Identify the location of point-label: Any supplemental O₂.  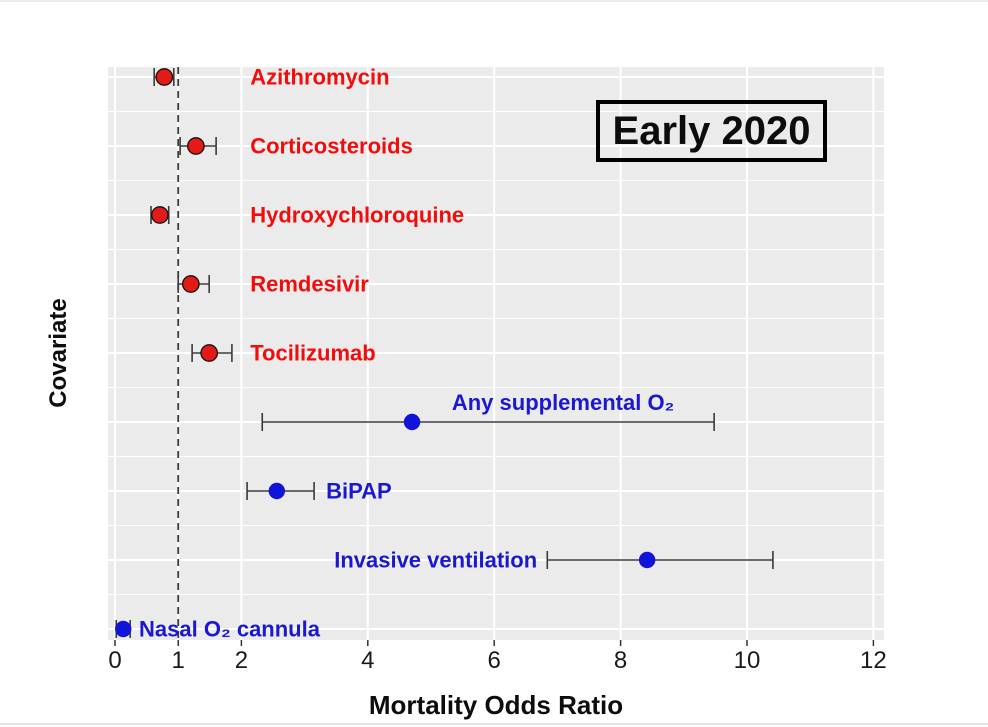
(563, 402).